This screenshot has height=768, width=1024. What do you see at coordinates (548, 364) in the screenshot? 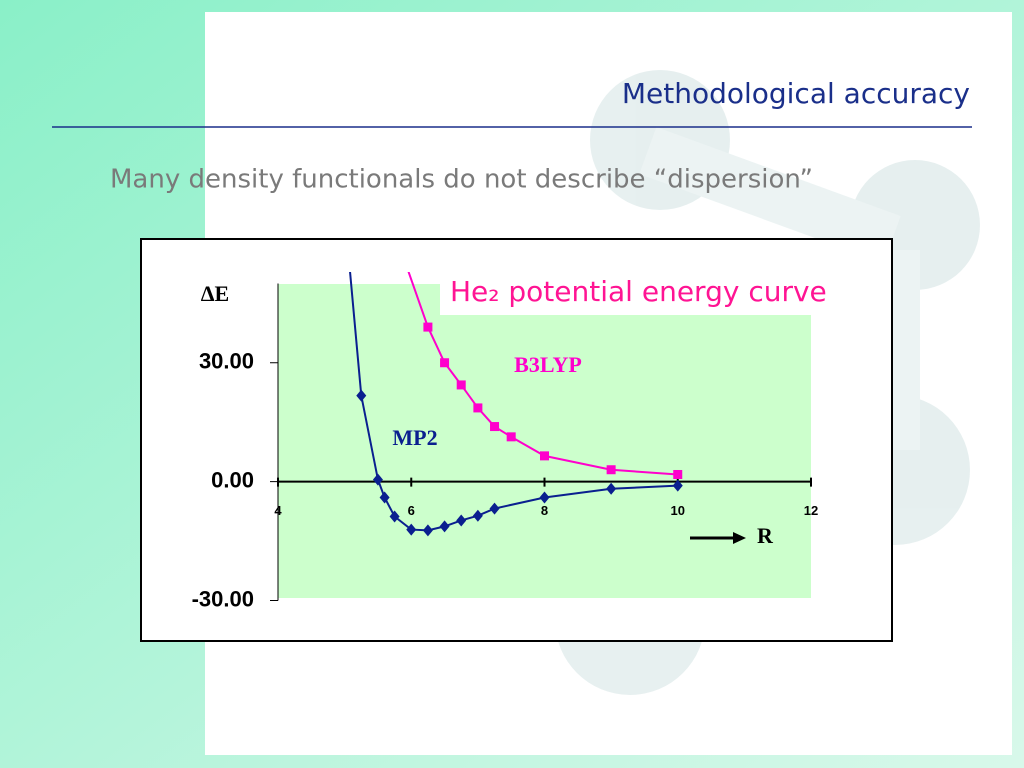
I see `series-label: B3LYP` at bounding box center [548, 364].